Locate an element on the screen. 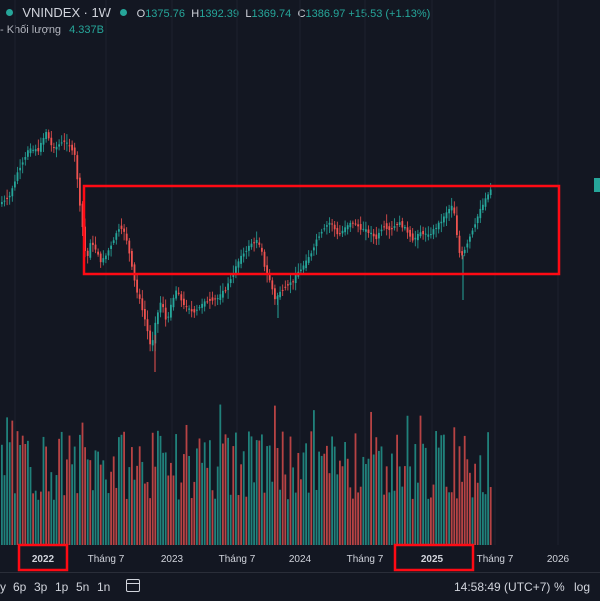 Image resolution: width=600 pixels, height=601 pixels. range-button-1p: 1p is located at coordinates (62, 587).